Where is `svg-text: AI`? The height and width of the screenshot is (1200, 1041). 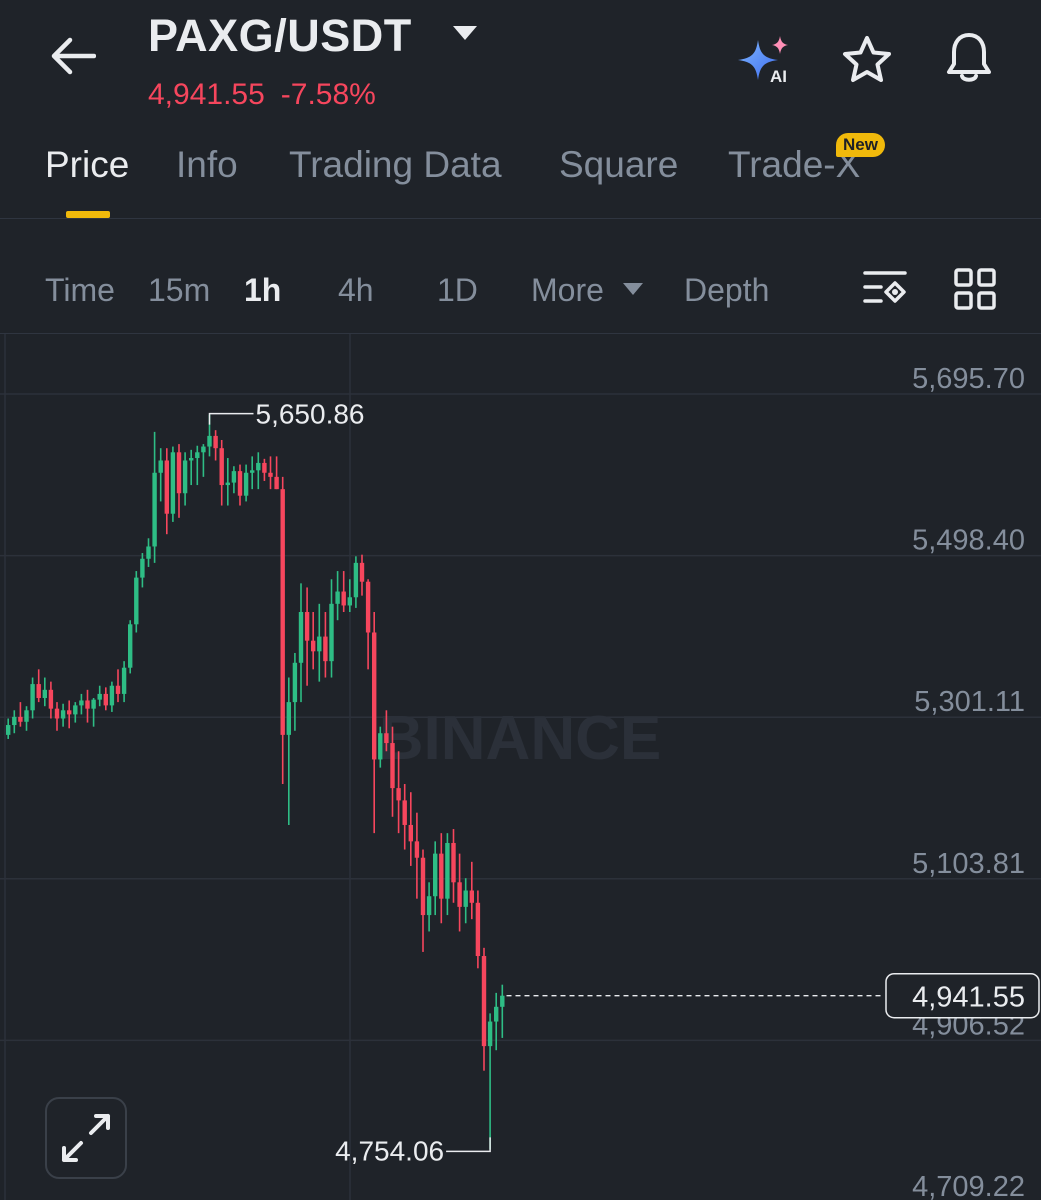 svg-text: AI is located at coordinates (778, 76).